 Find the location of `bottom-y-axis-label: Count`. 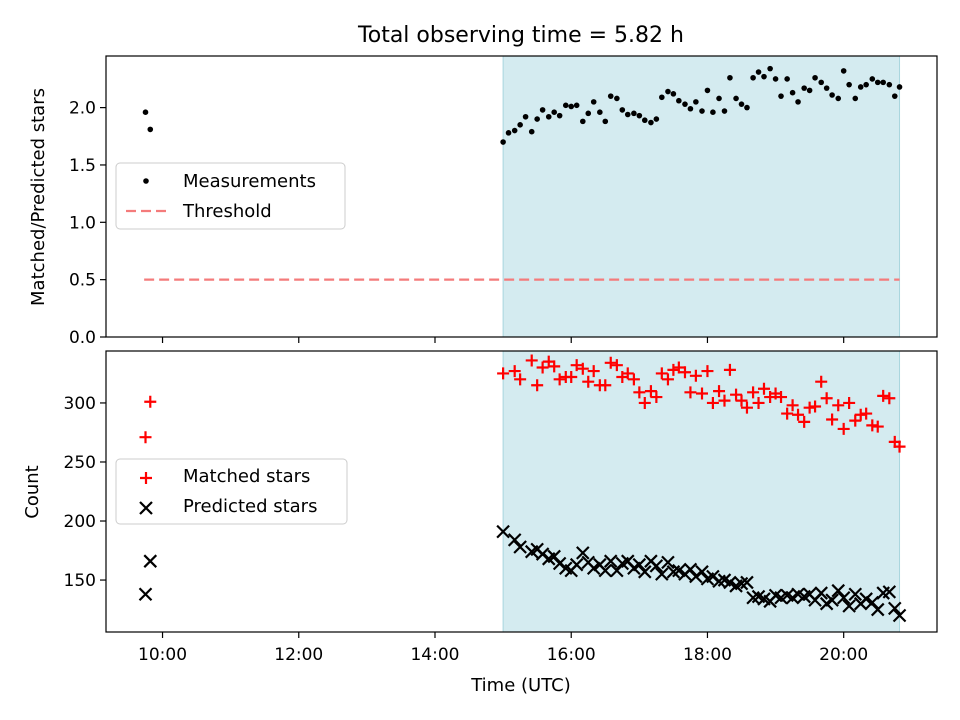

bottom-y-axis-label: Count is located at coordinates (32, 491).